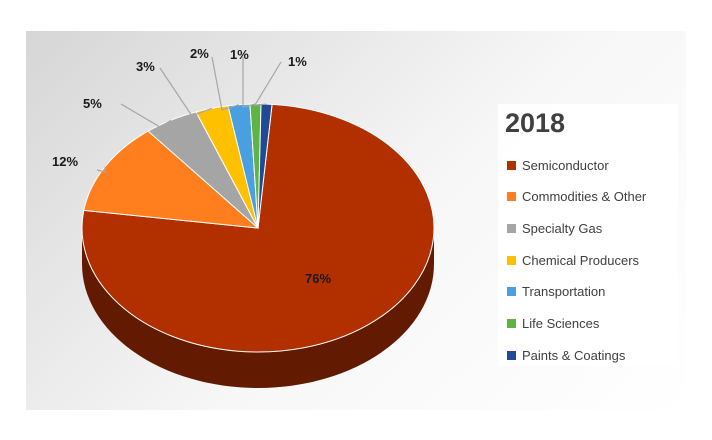 The width and height of the screenshot is (712, 440). I want to click on legend-item: Specialty Gas, so click(554, 228).